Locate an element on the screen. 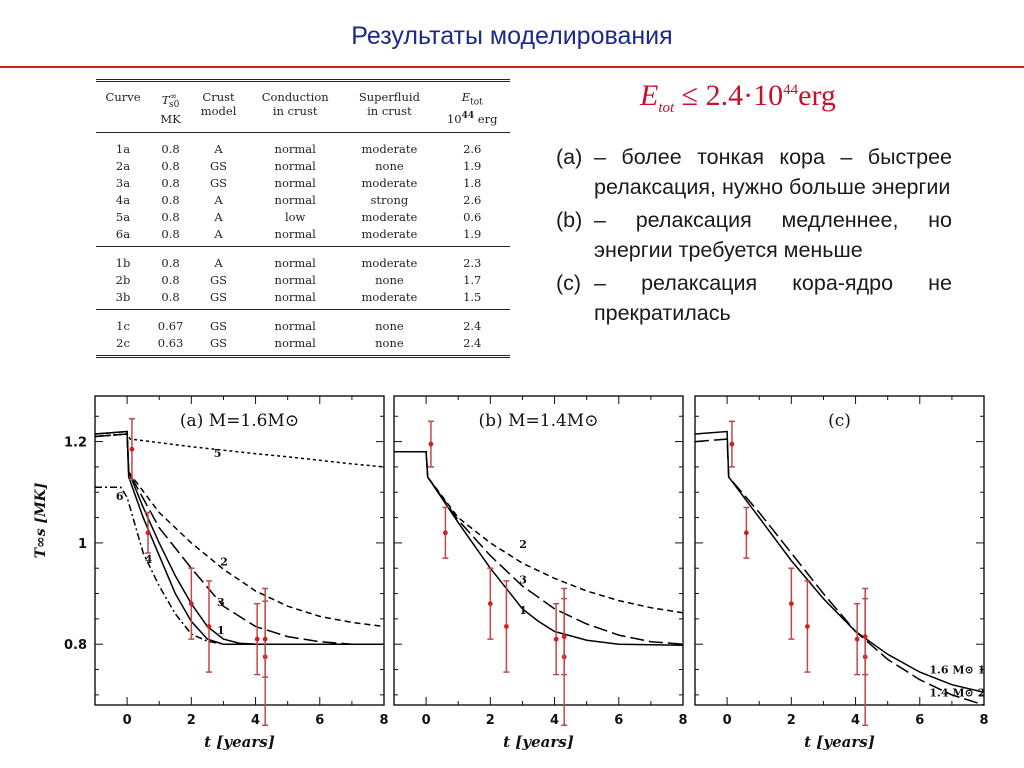 The image size is (1024, 768). curve-label: 1.6 M⊙ 1 is located at coordinates (957, 670).